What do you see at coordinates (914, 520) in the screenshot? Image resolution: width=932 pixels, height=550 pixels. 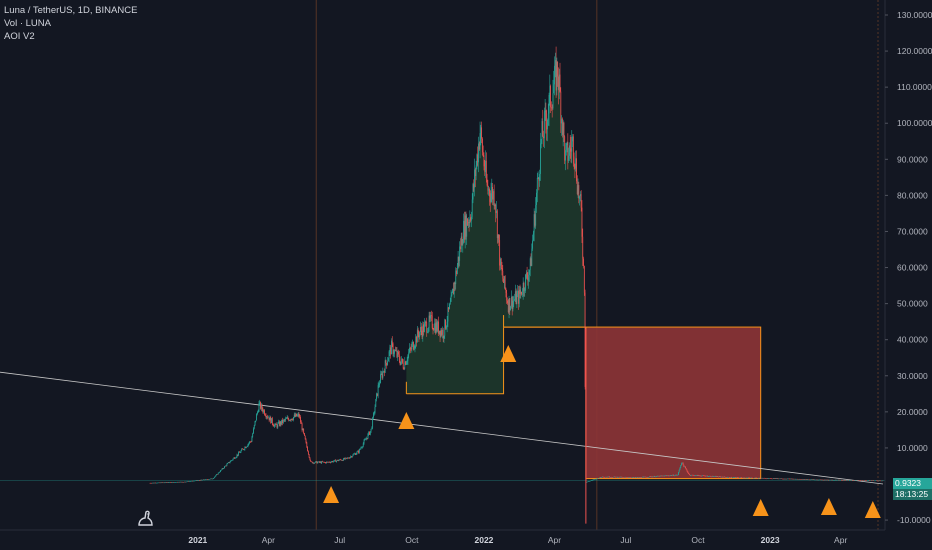 I see `y-tick-label: -10.0000` at bounding box center [914, 520].